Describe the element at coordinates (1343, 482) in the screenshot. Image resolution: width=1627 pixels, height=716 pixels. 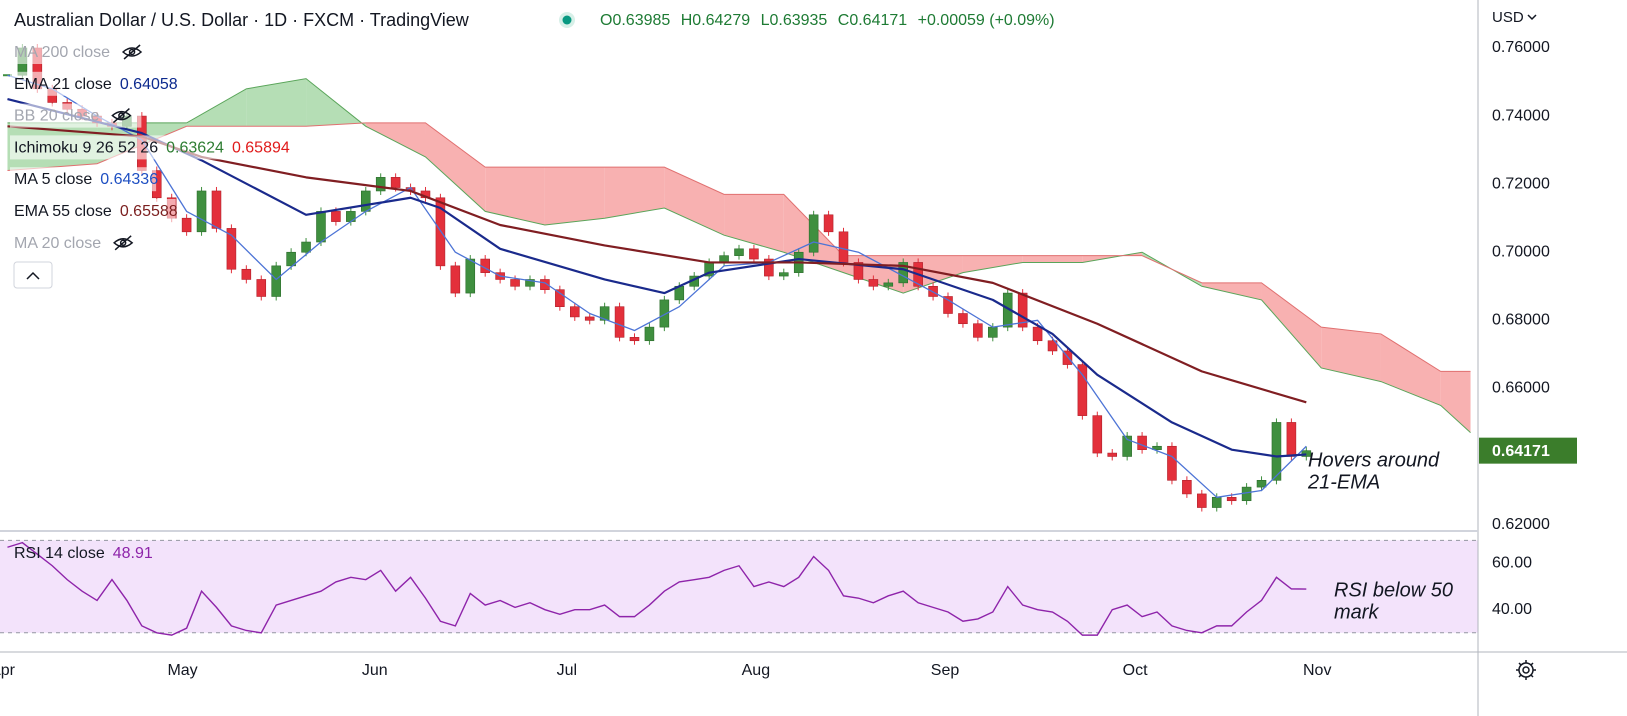
I see `annotation: 21-EMA` at that location.